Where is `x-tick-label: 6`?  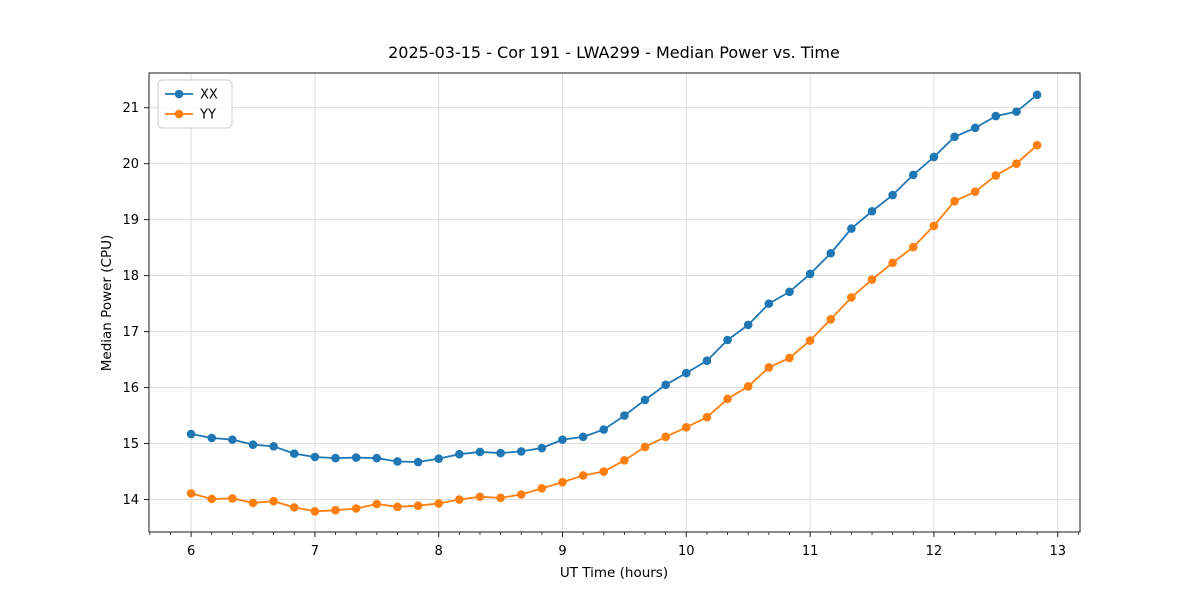 x-tick-label: 6 is located at coordinates (191, 551).